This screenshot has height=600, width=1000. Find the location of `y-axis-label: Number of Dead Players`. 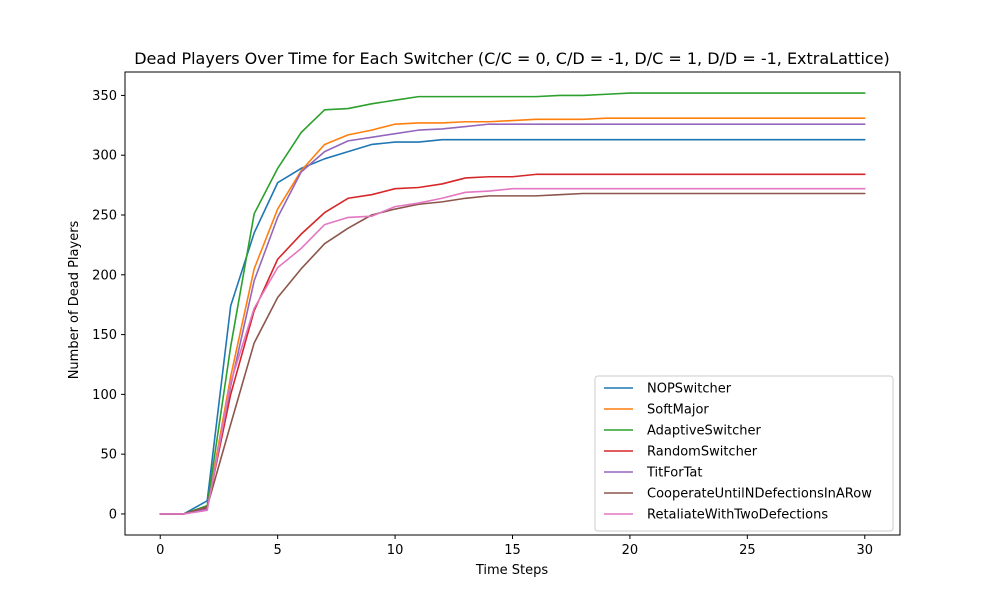

y-axis-label: Number of Dead Players is located at coordinates (74, 299).